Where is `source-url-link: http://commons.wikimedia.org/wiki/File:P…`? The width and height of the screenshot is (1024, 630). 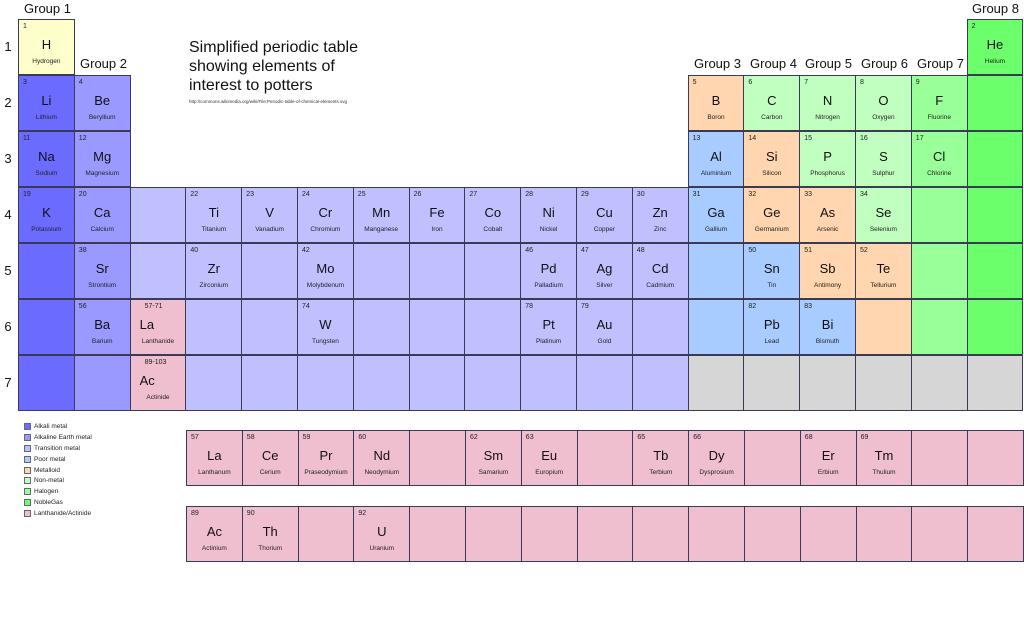 source-url-link: http://commons.wikimedia.org/wiki/File:P… is located at coordinates (268, 101).